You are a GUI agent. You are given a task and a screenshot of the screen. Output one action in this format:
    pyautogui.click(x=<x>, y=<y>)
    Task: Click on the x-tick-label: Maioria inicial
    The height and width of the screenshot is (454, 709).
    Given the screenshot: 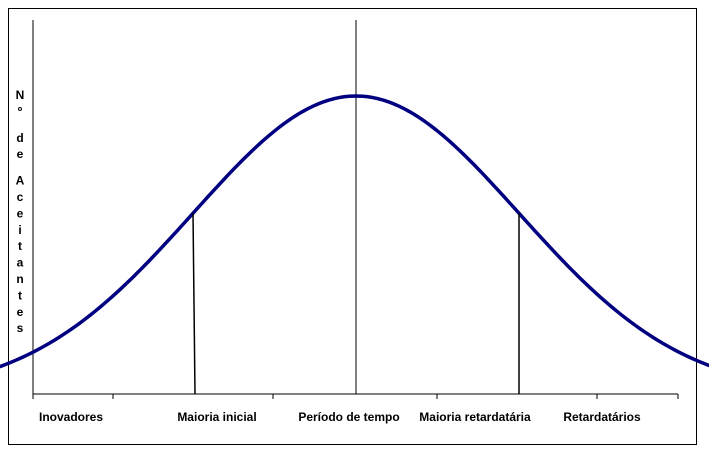 What is the action you would take?
    pyautogui.click(x=216, y=417)
    